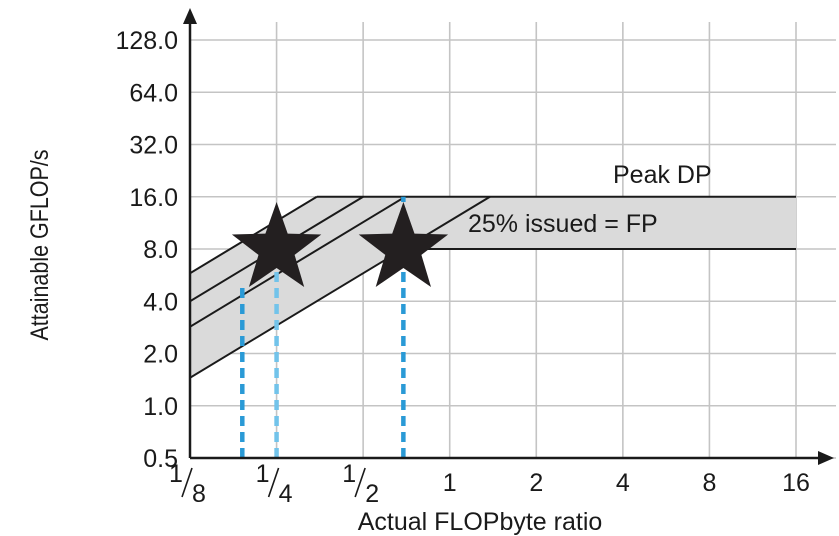 Image resolution: width=839 pixels, height=536 pixels. Describe the element at coordinates (563, 224) in the screenshot. I see `ceiling-label-fp: 25% issued = FP` at that location.